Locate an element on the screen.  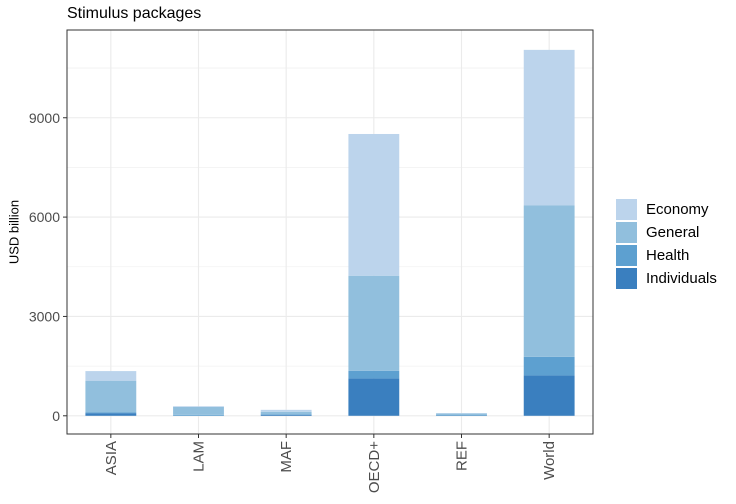
x-tick-label: LAM is located at coordinates (199, 456).